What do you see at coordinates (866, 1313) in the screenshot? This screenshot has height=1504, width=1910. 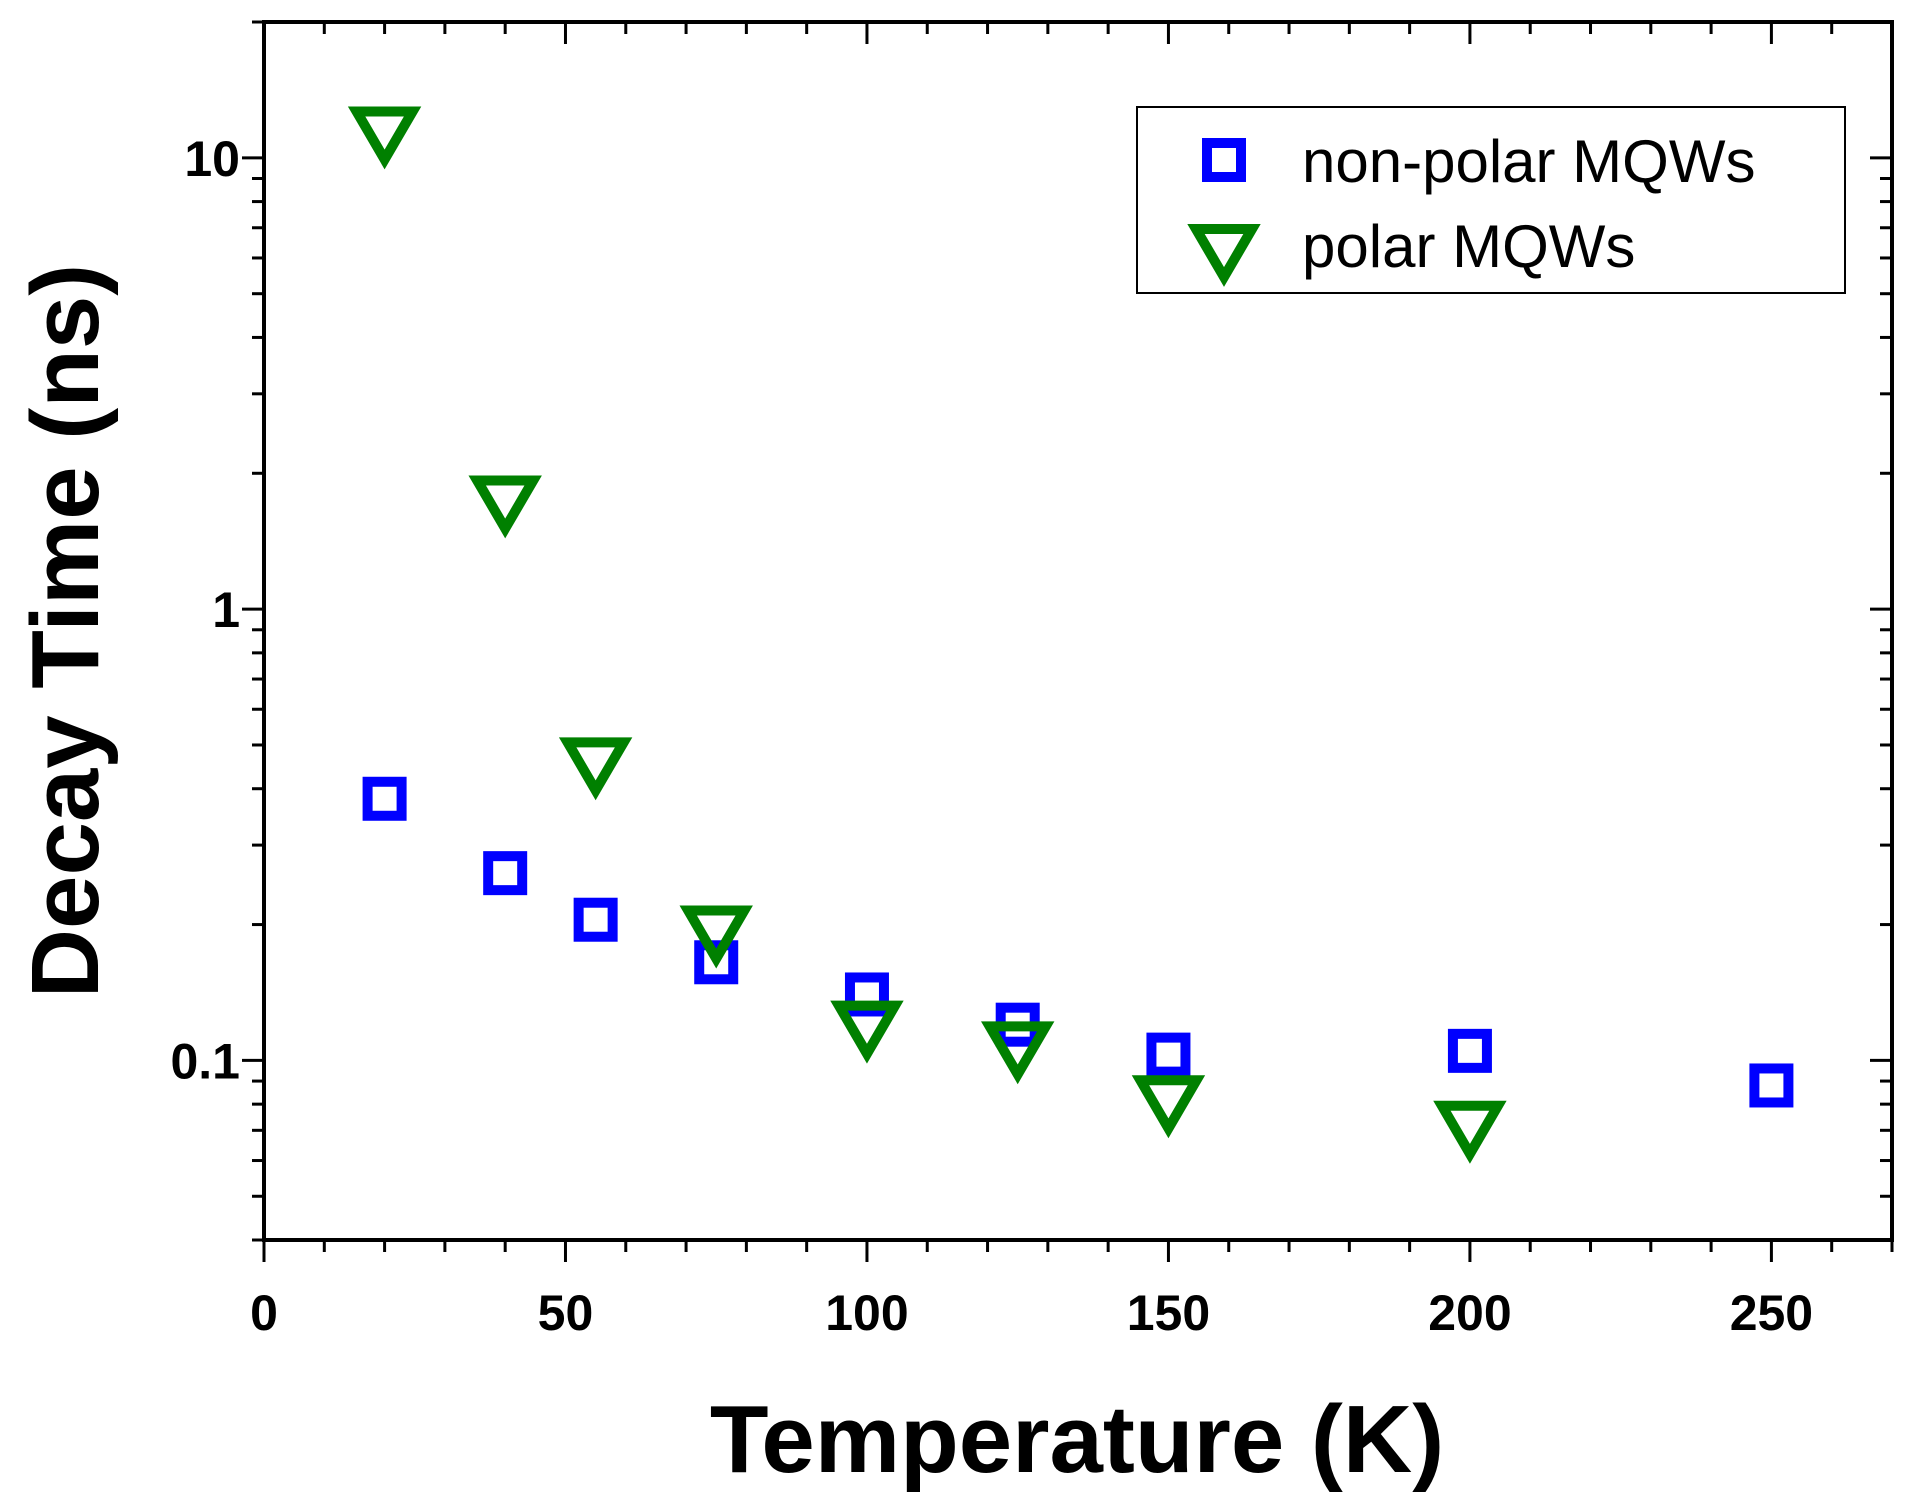 I see `x-tick-label: 100` at bounding box center [866, 1313].